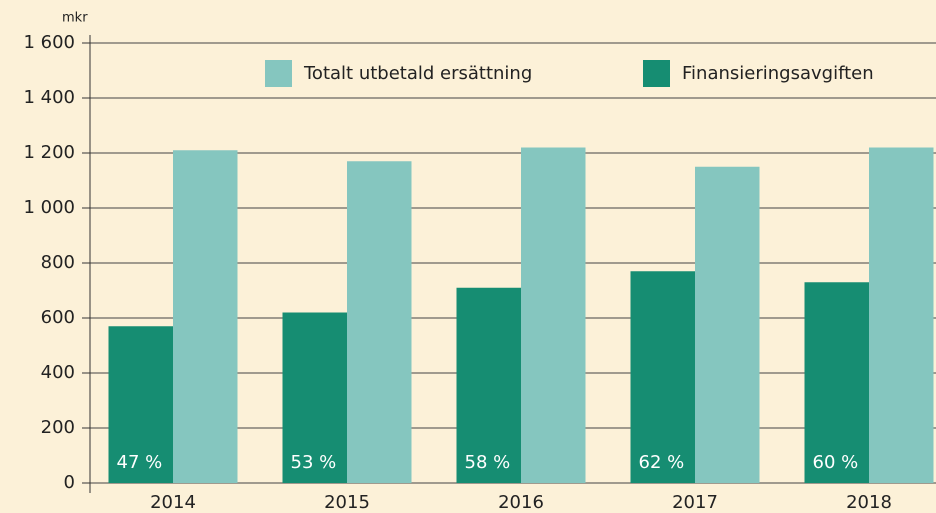 The width and height of the screenshot is (936, 513). I want to click on y-tick-label: 1 200, so click(49, 152).